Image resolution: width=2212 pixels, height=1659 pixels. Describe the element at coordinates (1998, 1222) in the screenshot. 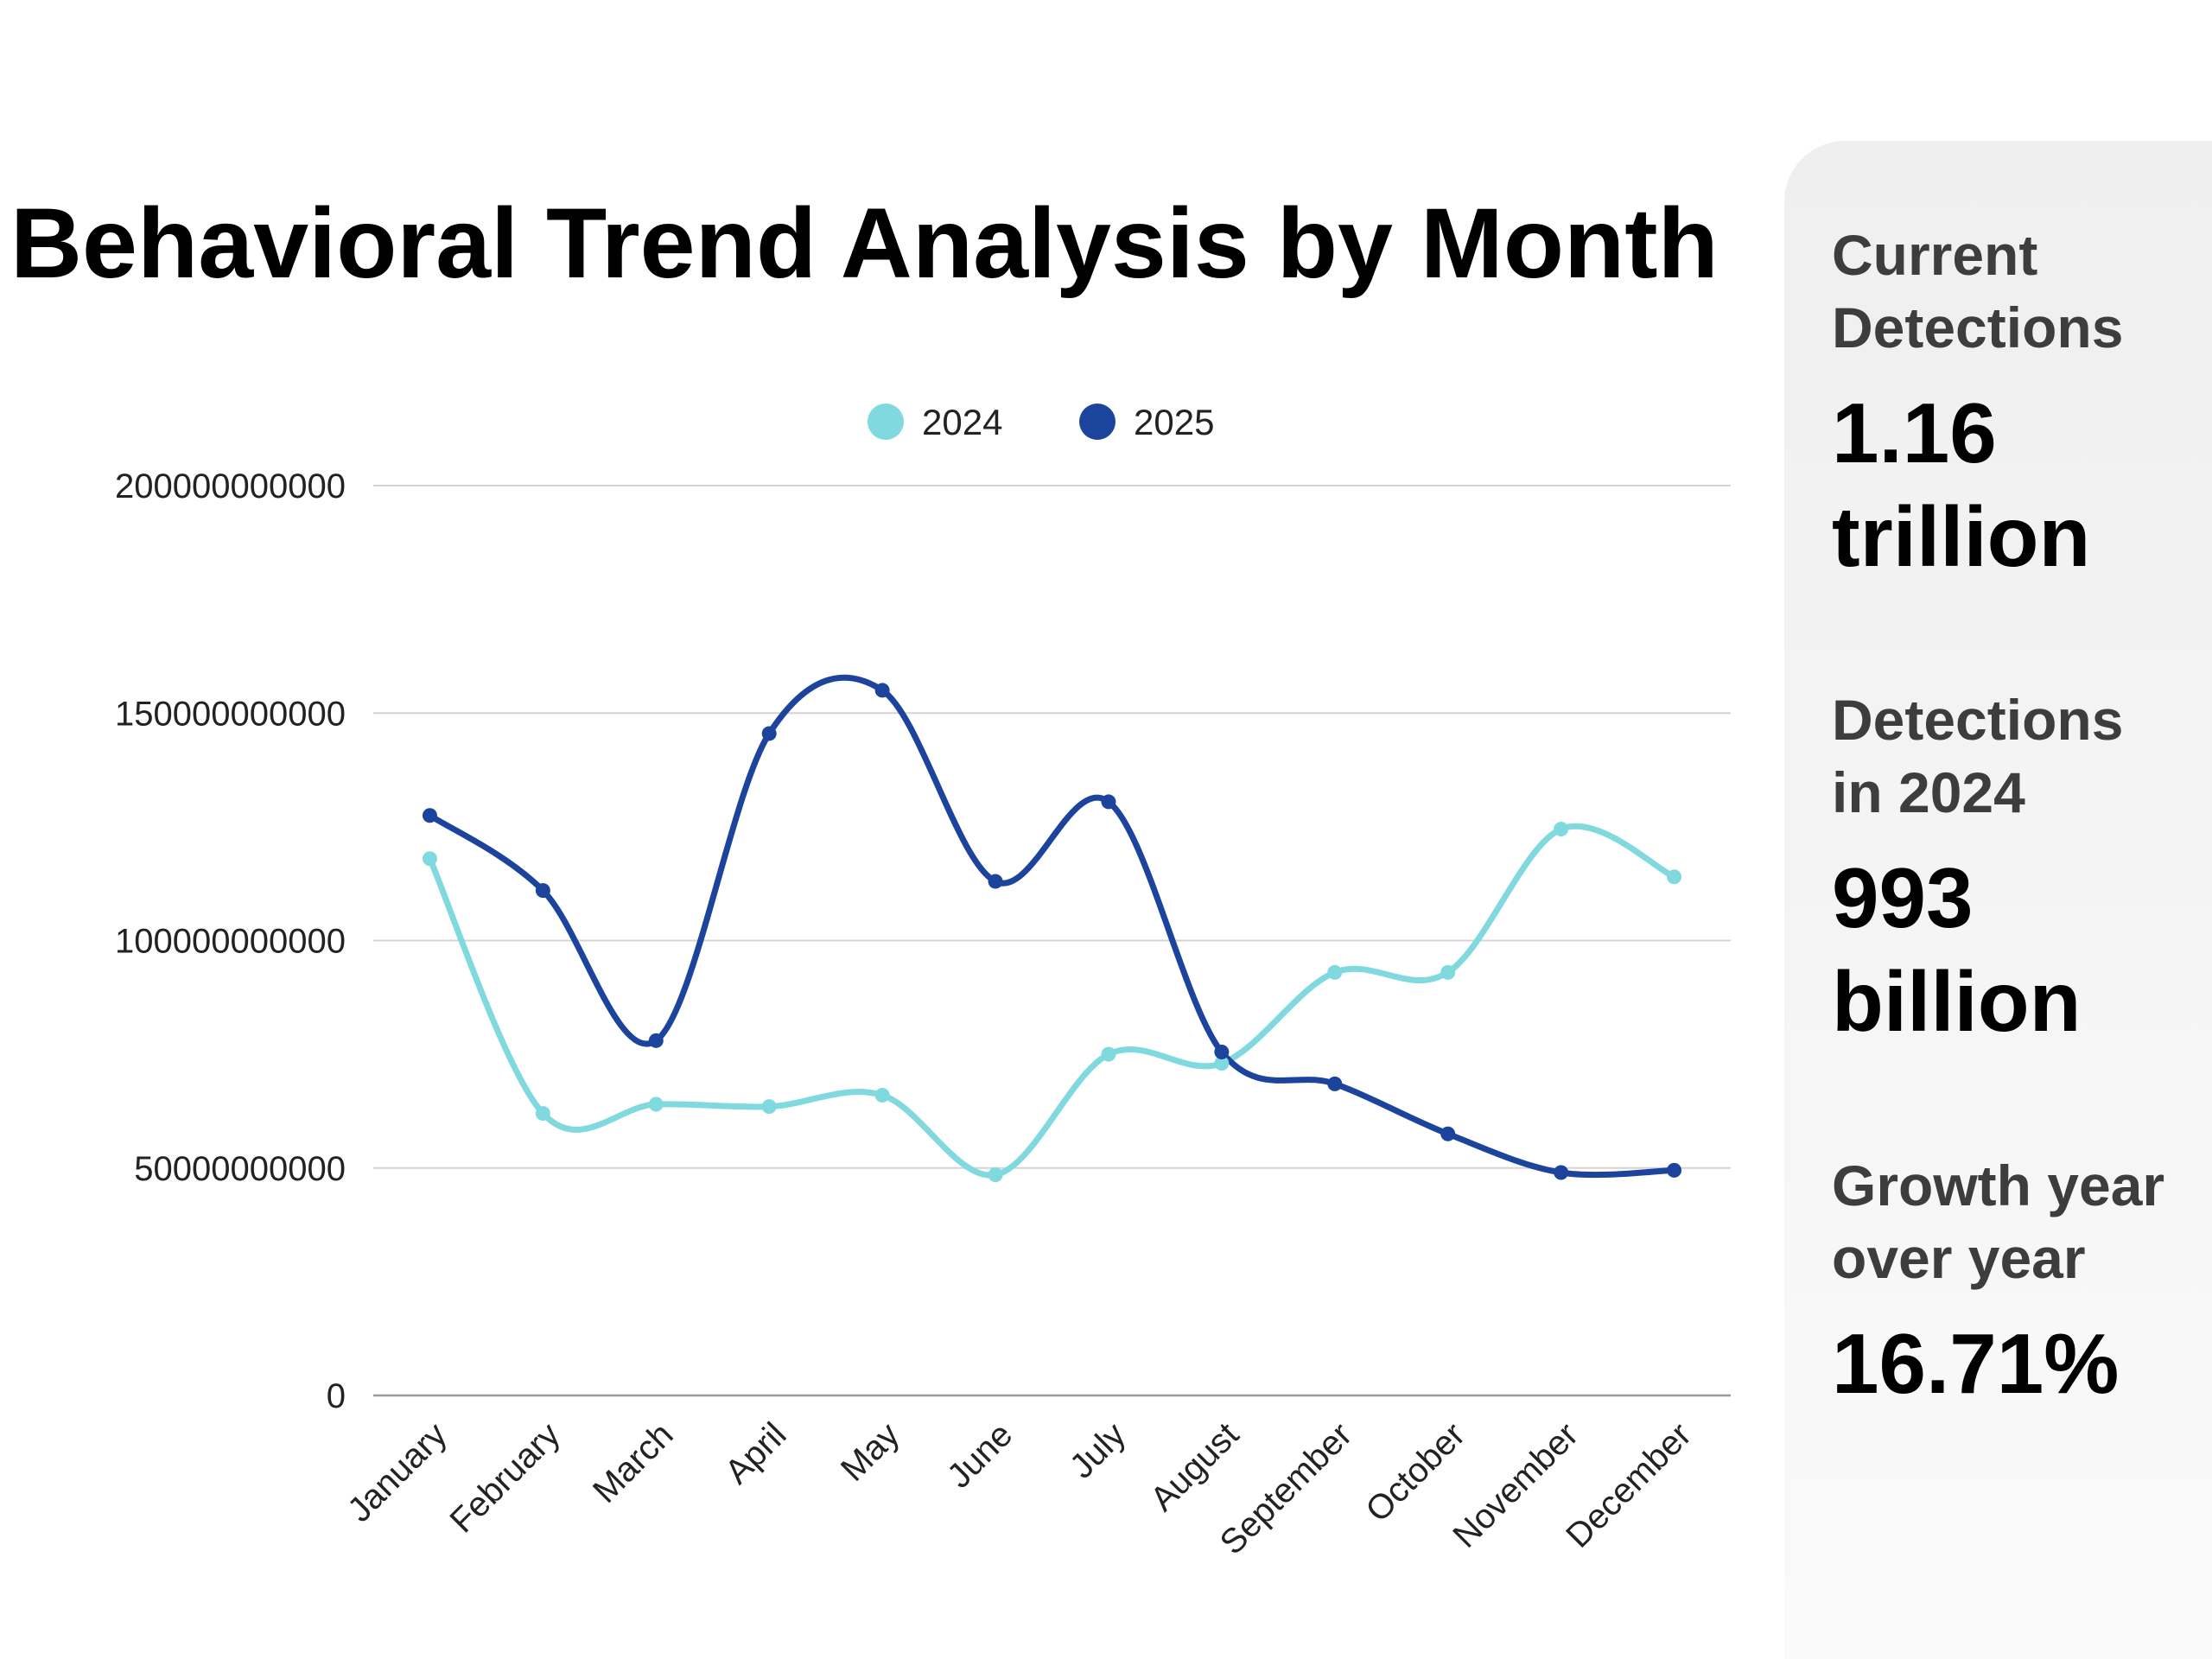

I see `stat-label: Growth year over year` at that location.